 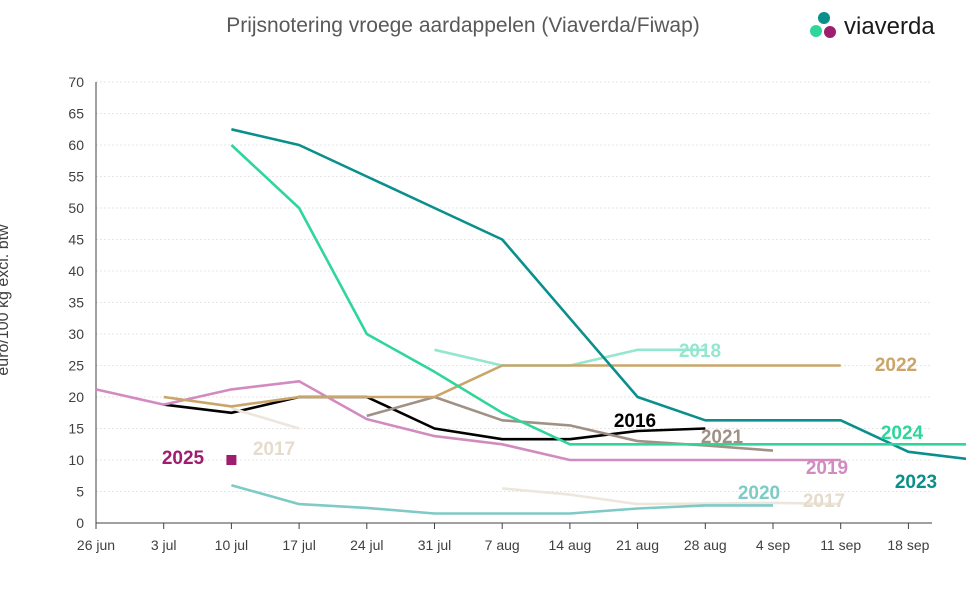 I want to click on viaverda-logo-icon, so click(x=823, y=25).